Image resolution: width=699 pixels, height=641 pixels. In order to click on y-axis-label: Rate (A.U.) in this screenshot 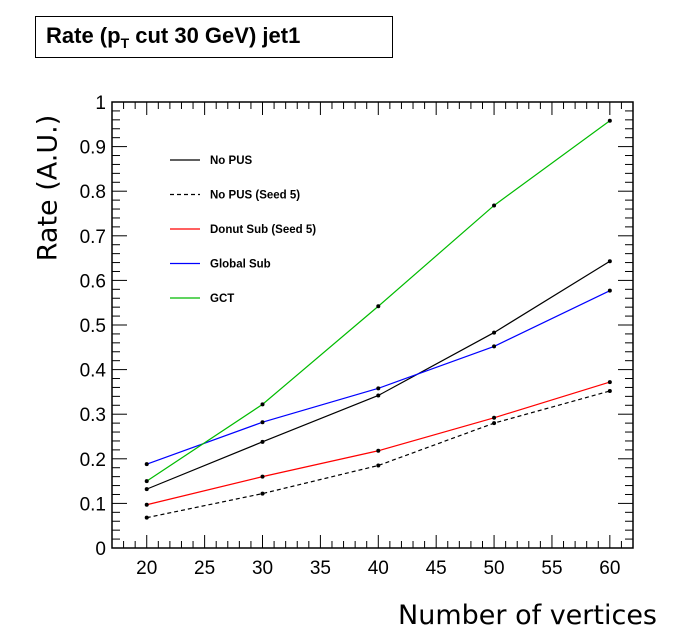, I will do `click(48, 188)`.